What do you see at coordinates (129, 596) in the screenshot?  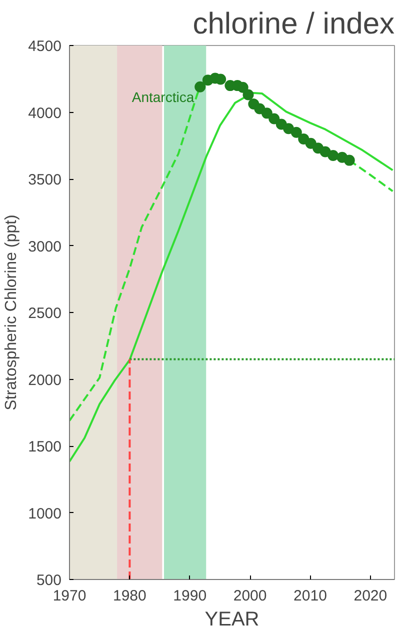 I see `x-tick-label: 1980` at bounding box center [129, 596].